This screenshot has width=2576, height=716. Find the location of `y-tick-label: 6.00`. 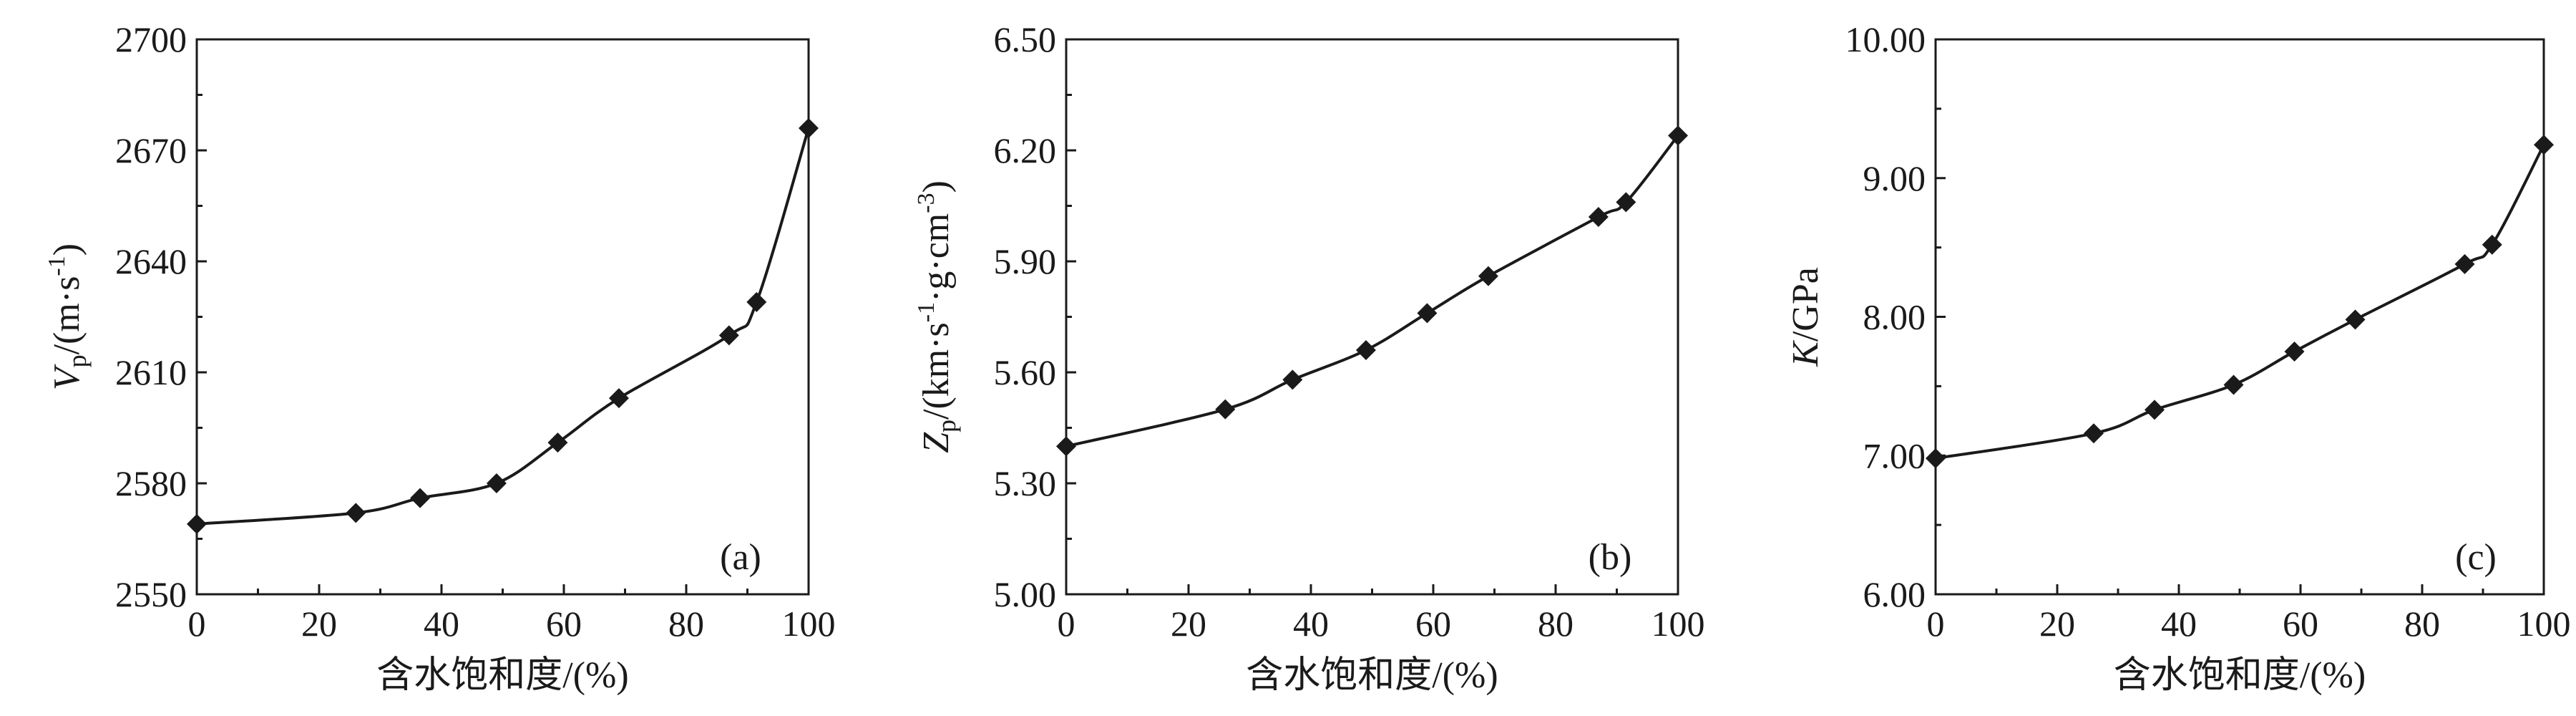

y-tick-label: 6.00 is located at coordinates (1894, 594).